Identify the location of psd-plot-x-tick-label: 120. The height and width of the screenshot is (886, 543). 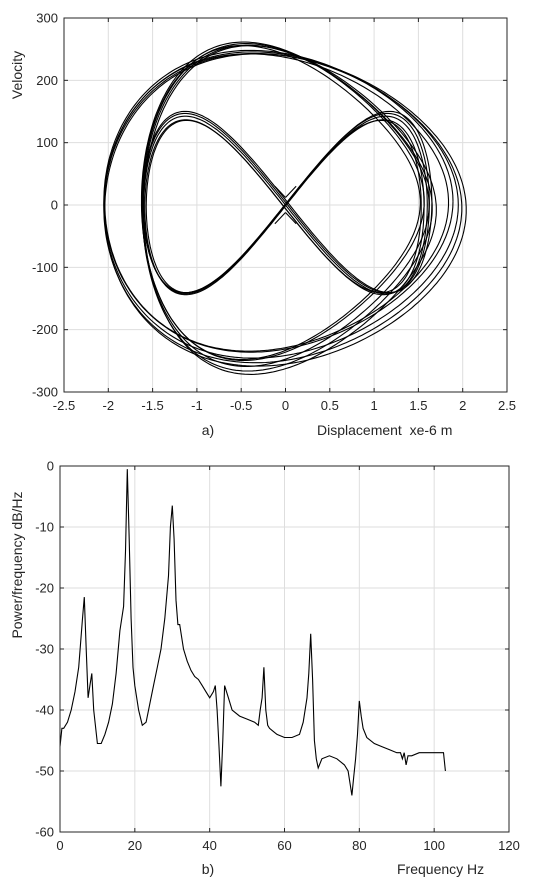
(509, 845).